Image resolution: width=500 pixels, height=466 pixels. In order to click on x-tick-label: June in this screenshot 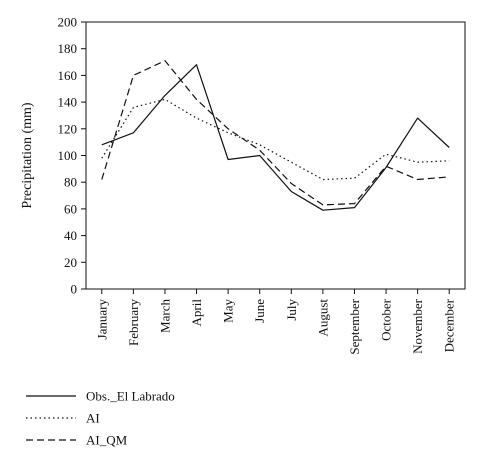, I will do `click(259, 311)`.